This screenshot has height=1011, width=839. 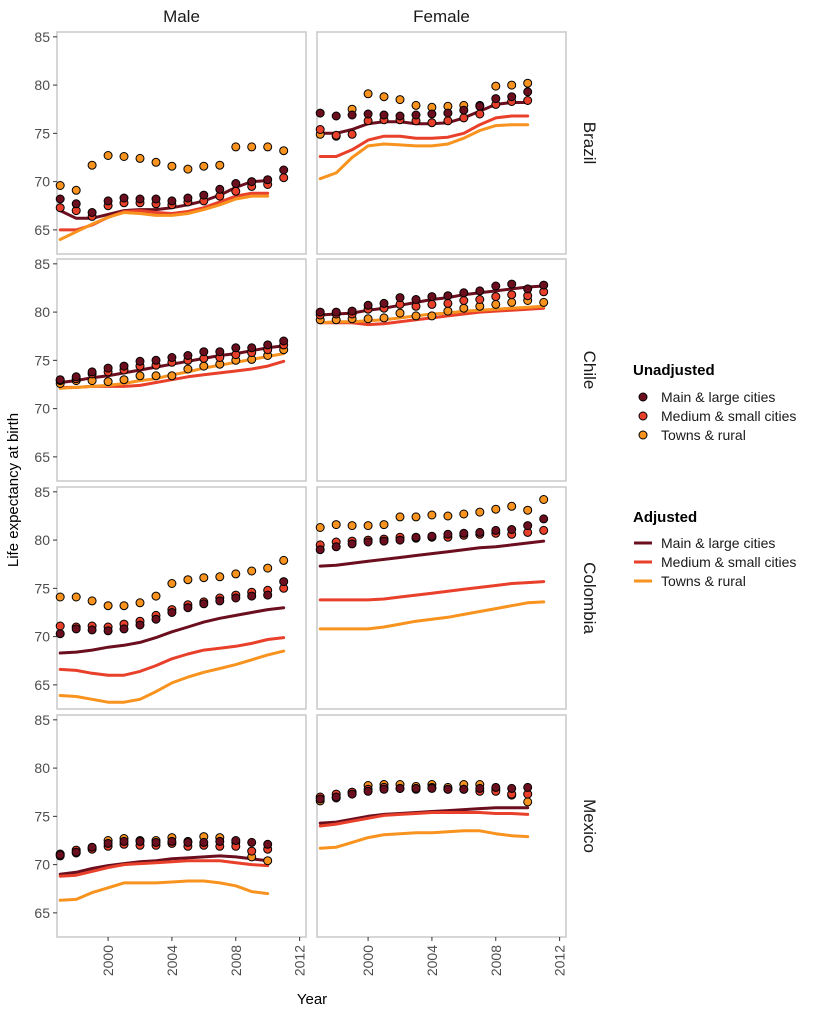 I want to click on panel-brazil-female, so click(x=441, y=143).